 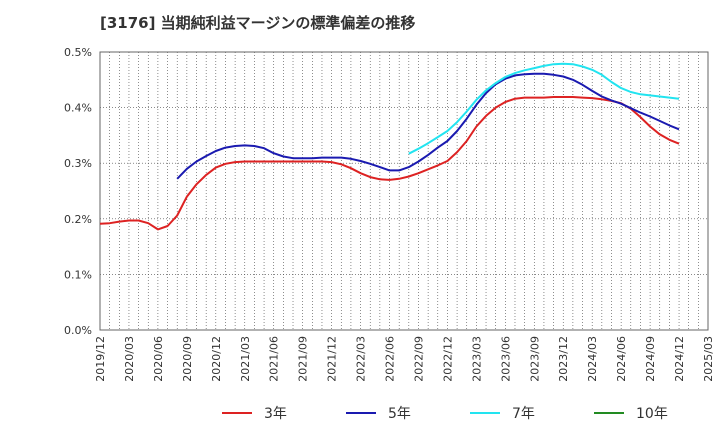 I want to click on y-tick-label: 0.5%, so click(x=78, y=52).